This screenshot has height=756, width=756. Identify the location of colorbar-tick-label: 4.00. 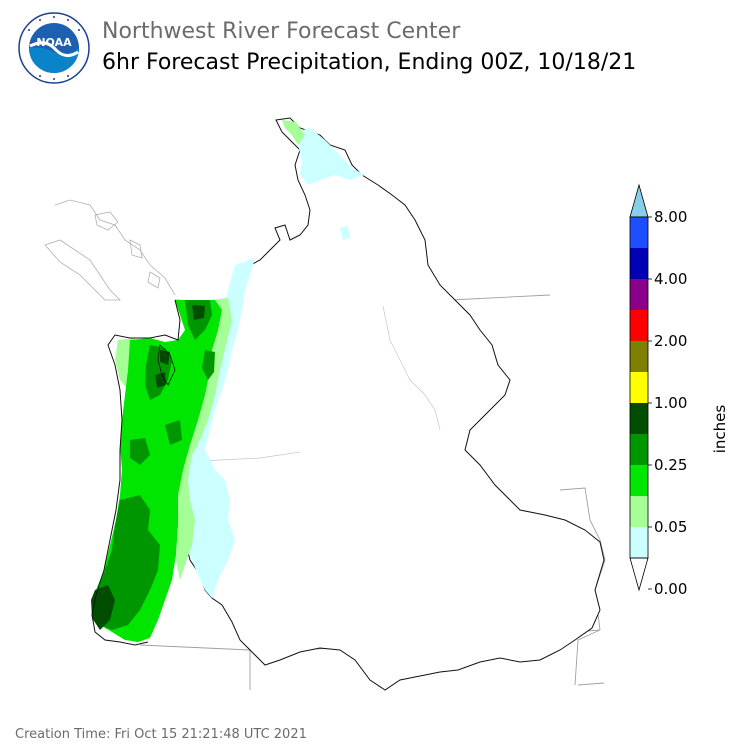
(670, 279).